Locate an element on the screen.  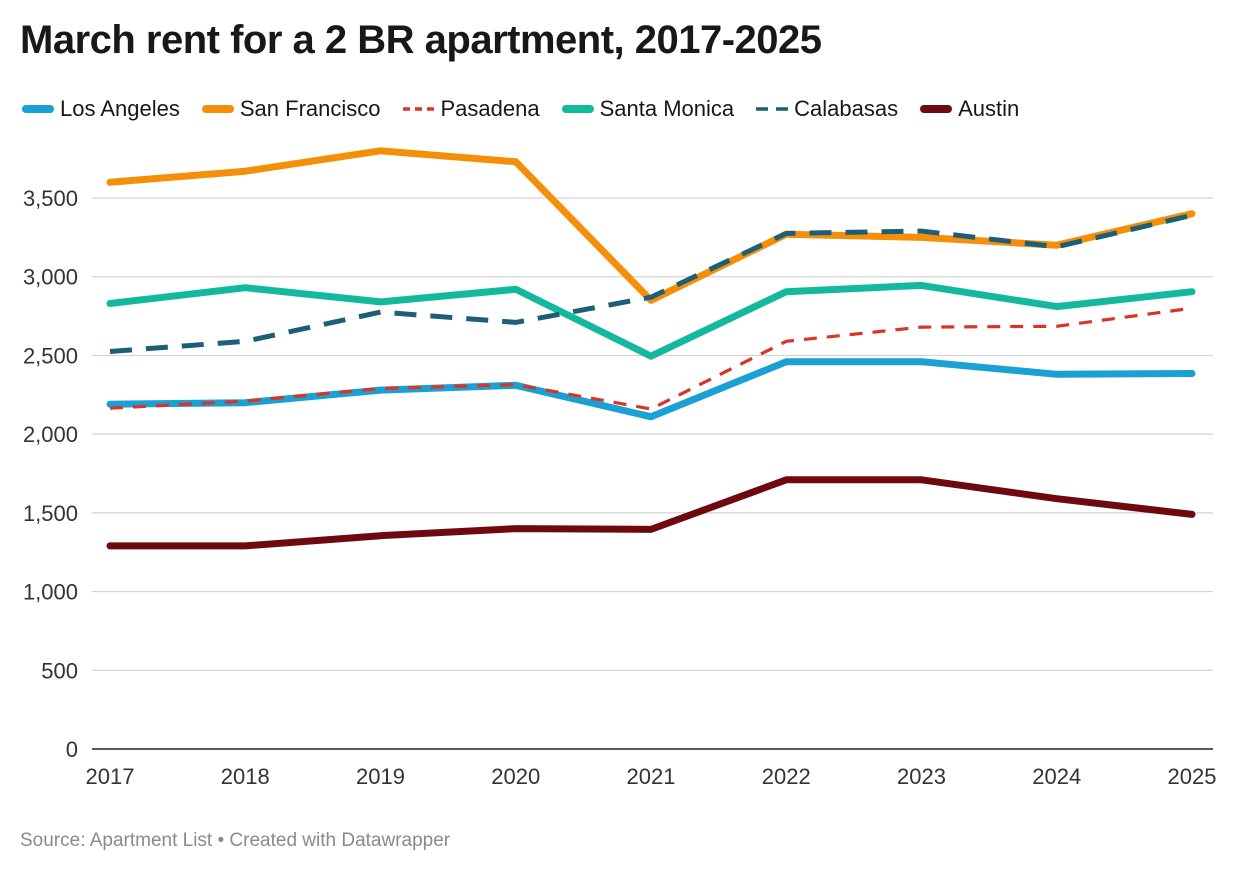
x-tick-label-2020: 2020 is located at coordinates (515, 776).